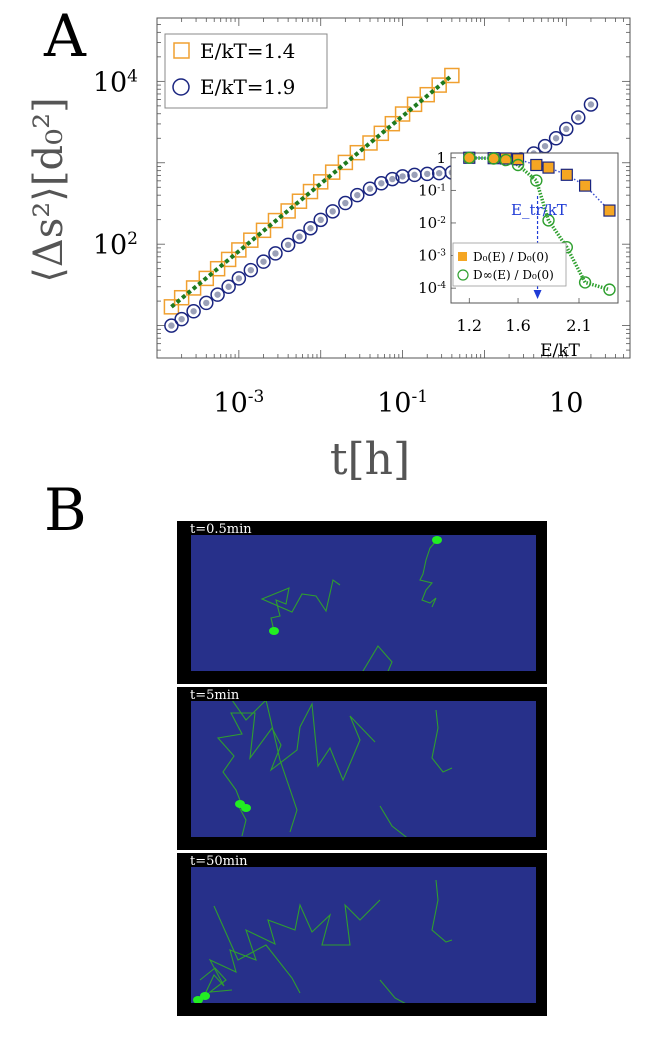 Image resolution: width=664 pixels, height=1044 pixels. What do you see at coordinates (432, 288) in the screenshot?
I see `inset-y-tick-label: 10-4` at bounding box center [432, 288].